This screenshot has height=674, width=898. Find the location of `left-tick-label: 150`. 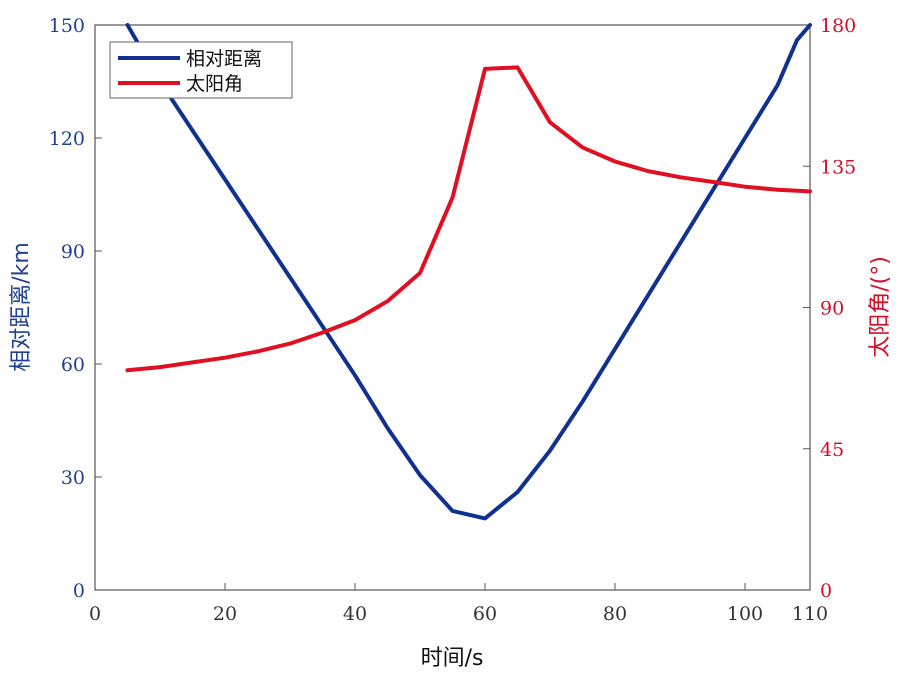

left-tick-label: 150 is located at coordinates (67, 26).